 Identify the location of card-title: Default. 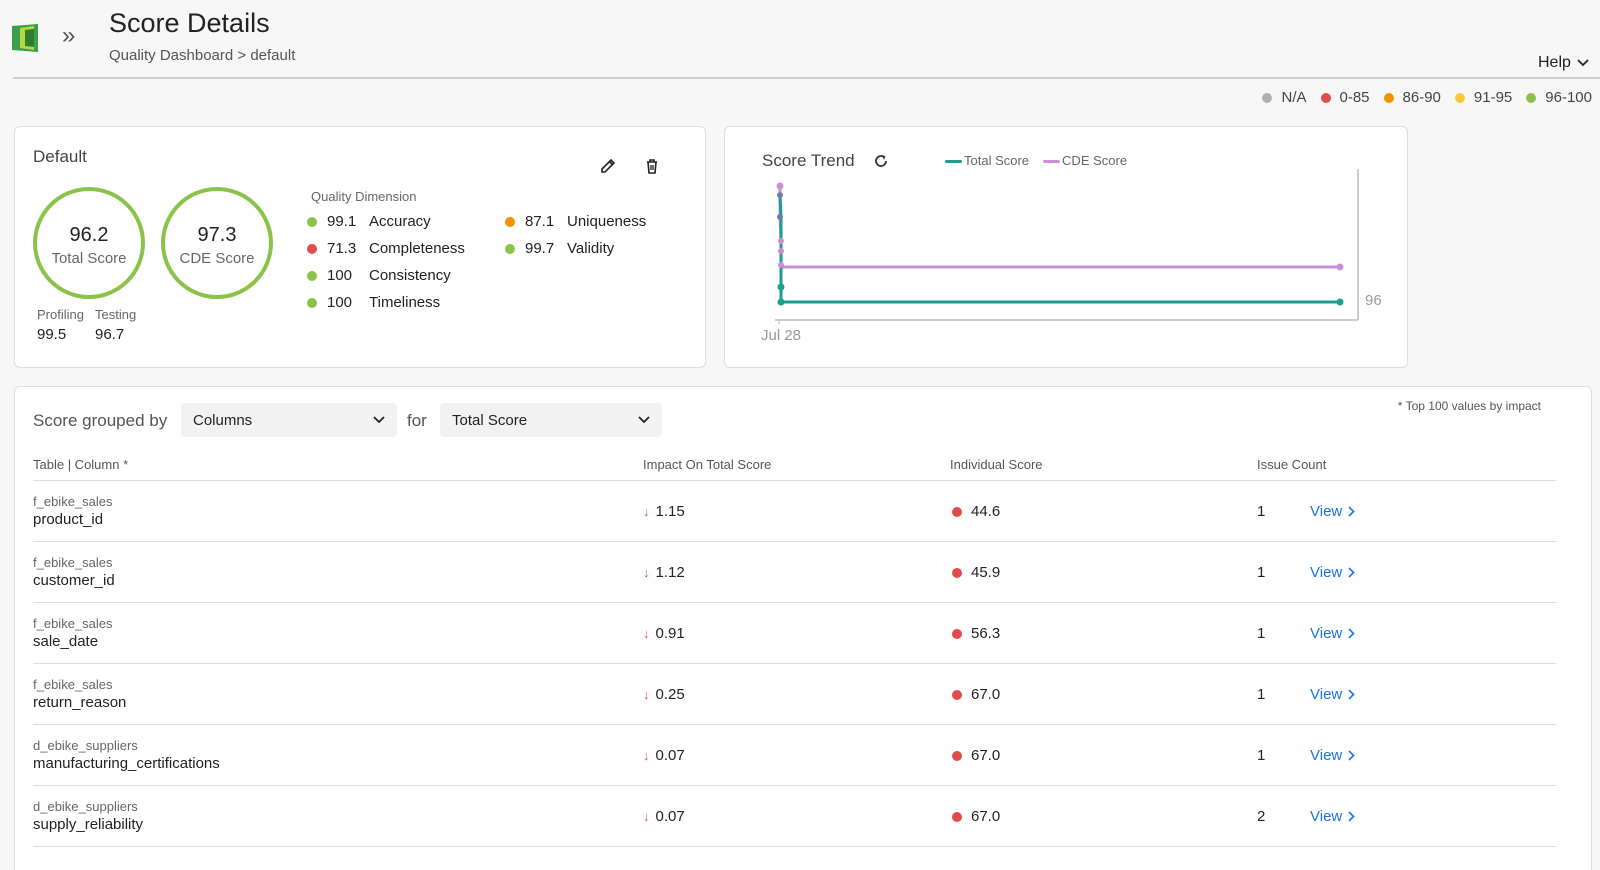
(60, 156).